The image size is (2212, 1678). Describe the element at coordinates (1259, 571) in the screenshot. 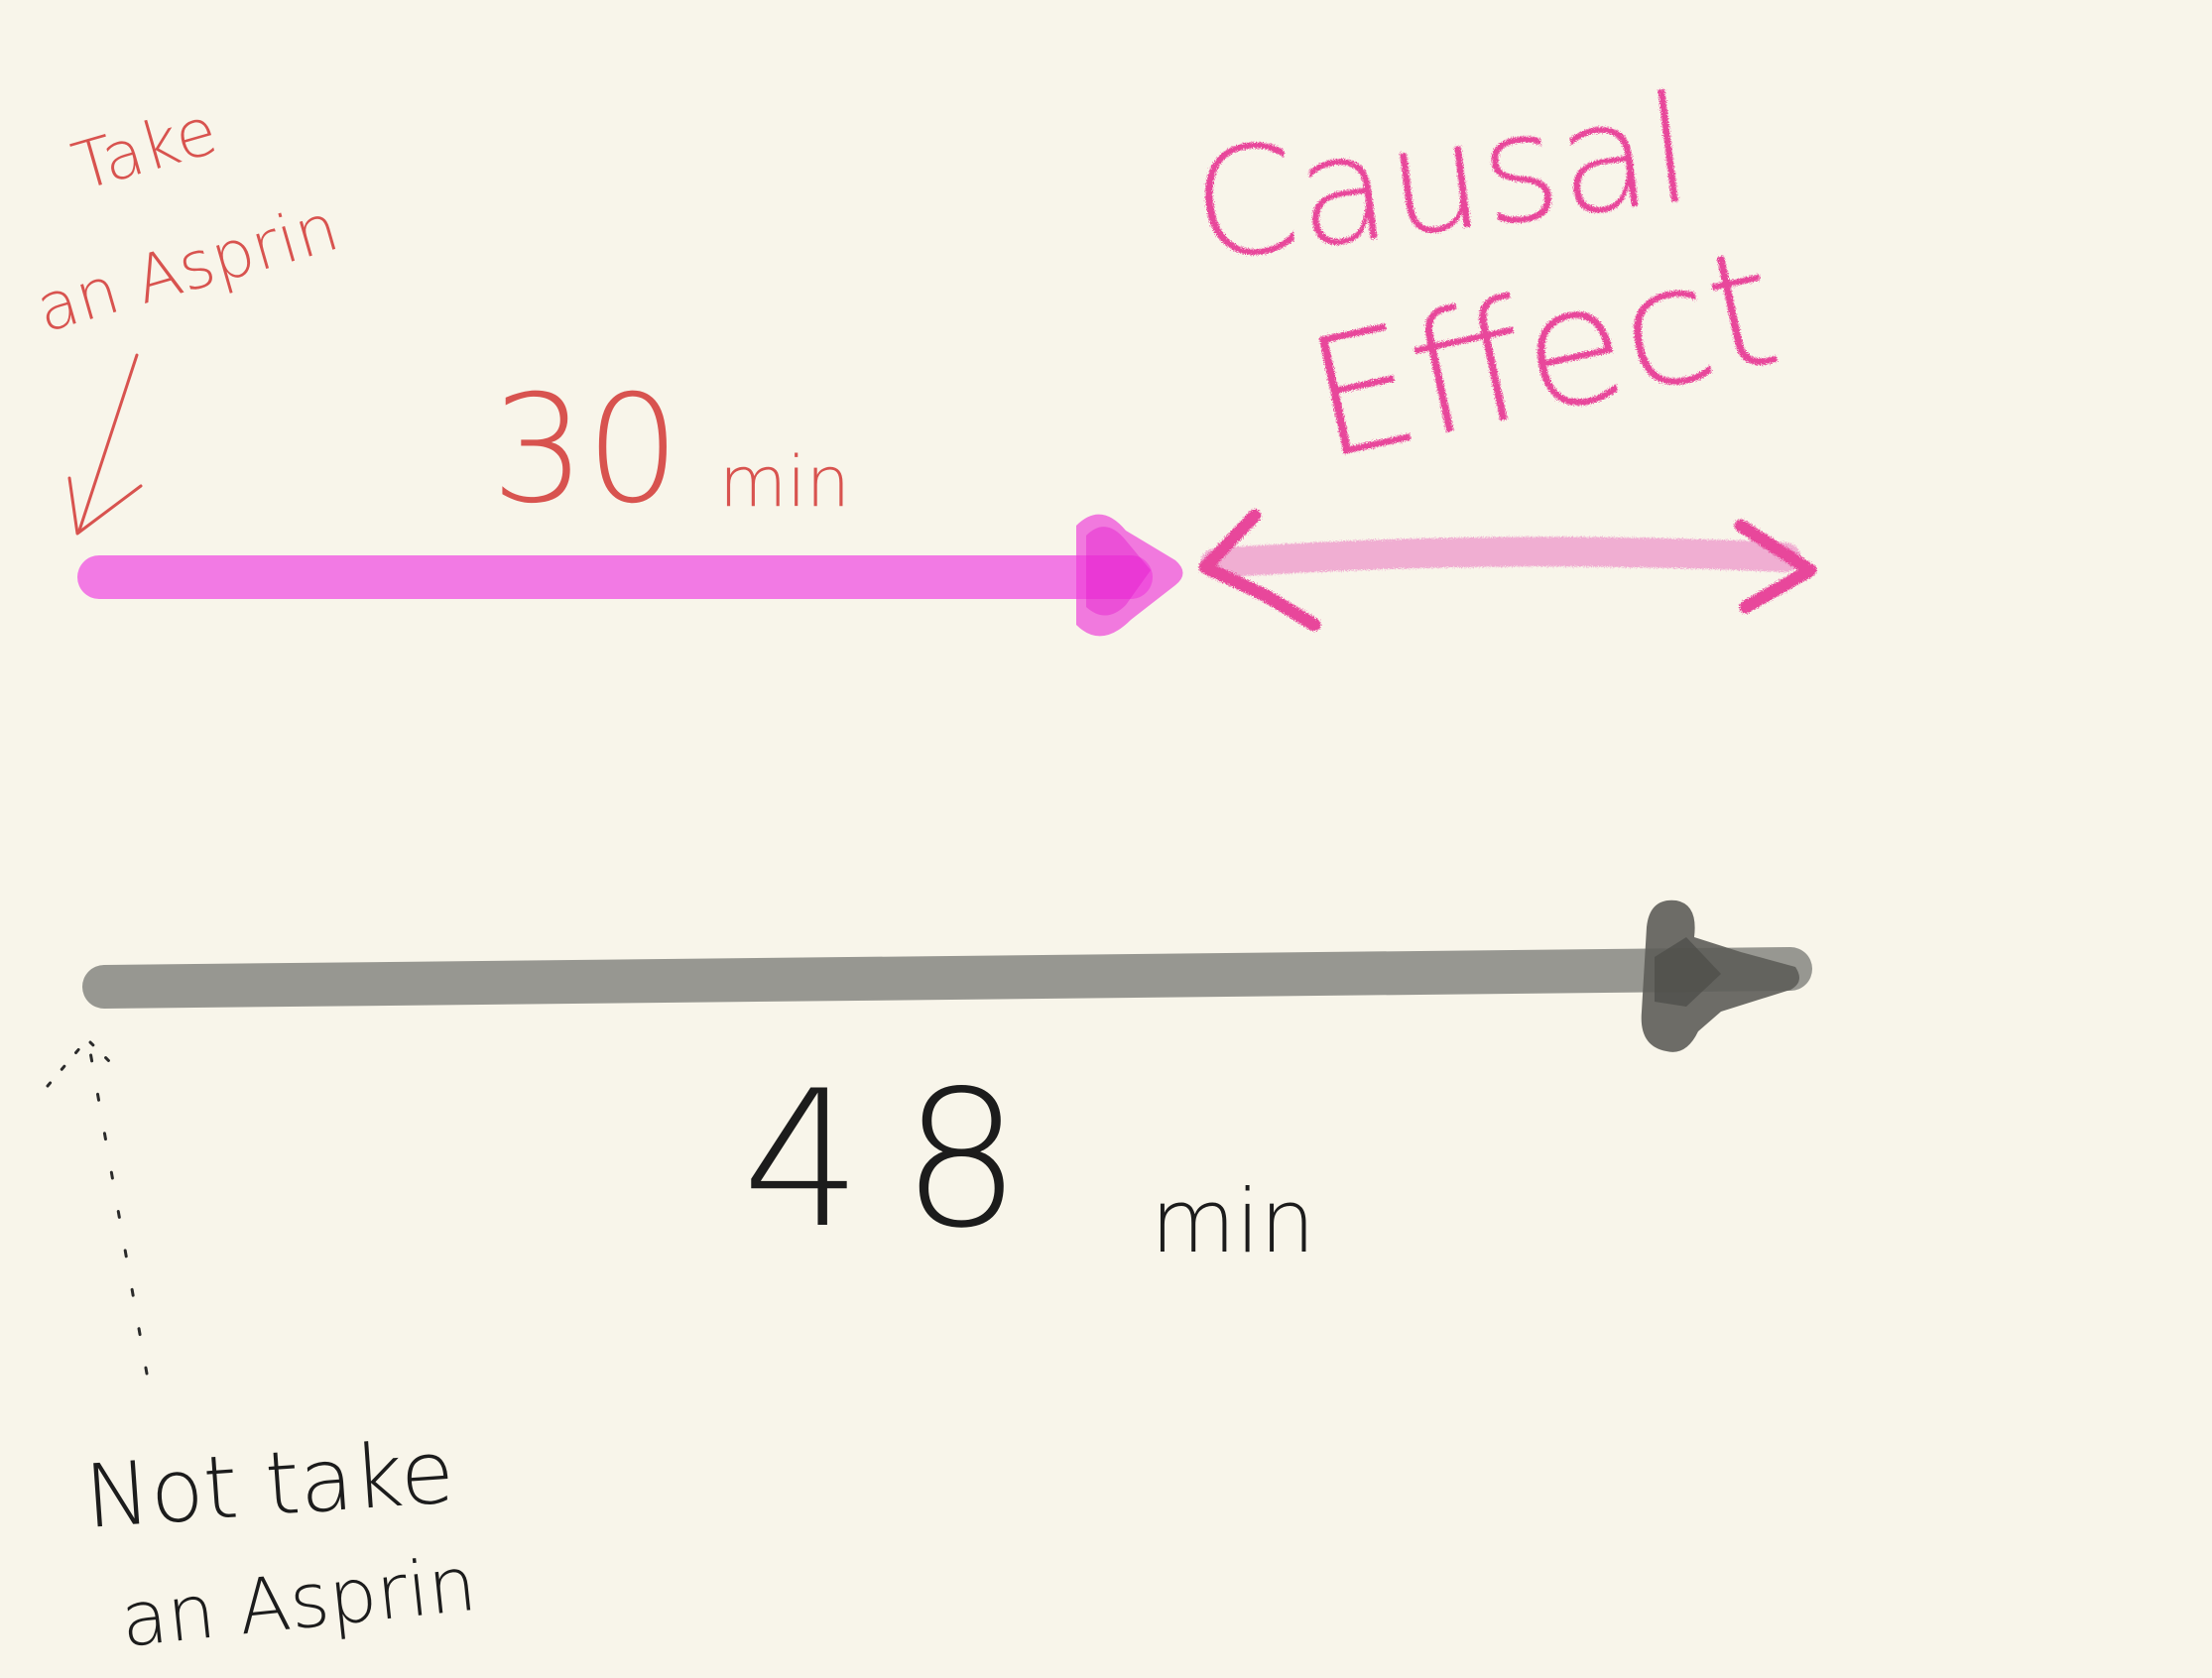

I see `causal-effect-left-head` at that location.